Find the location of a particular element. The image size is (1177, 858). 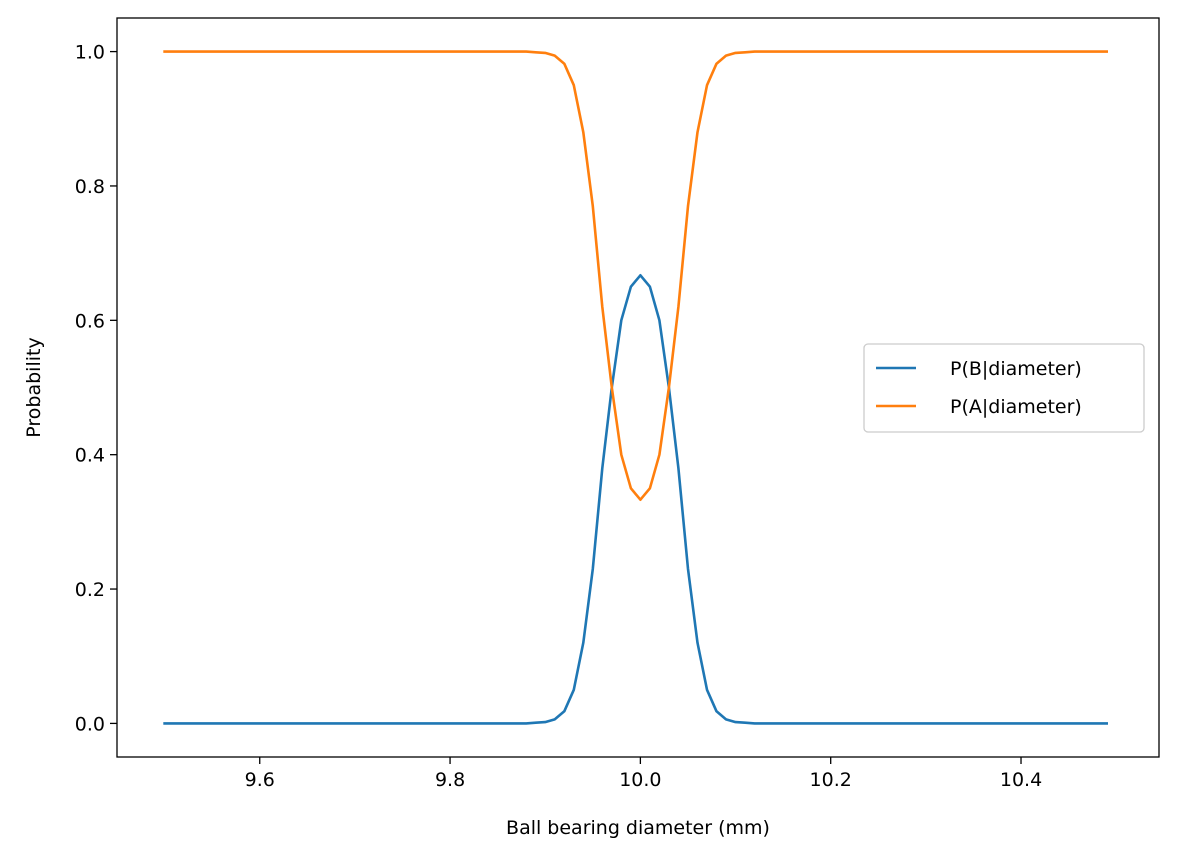

legend-entry: P(A|diameter) is located at coordinates (1016, 407).